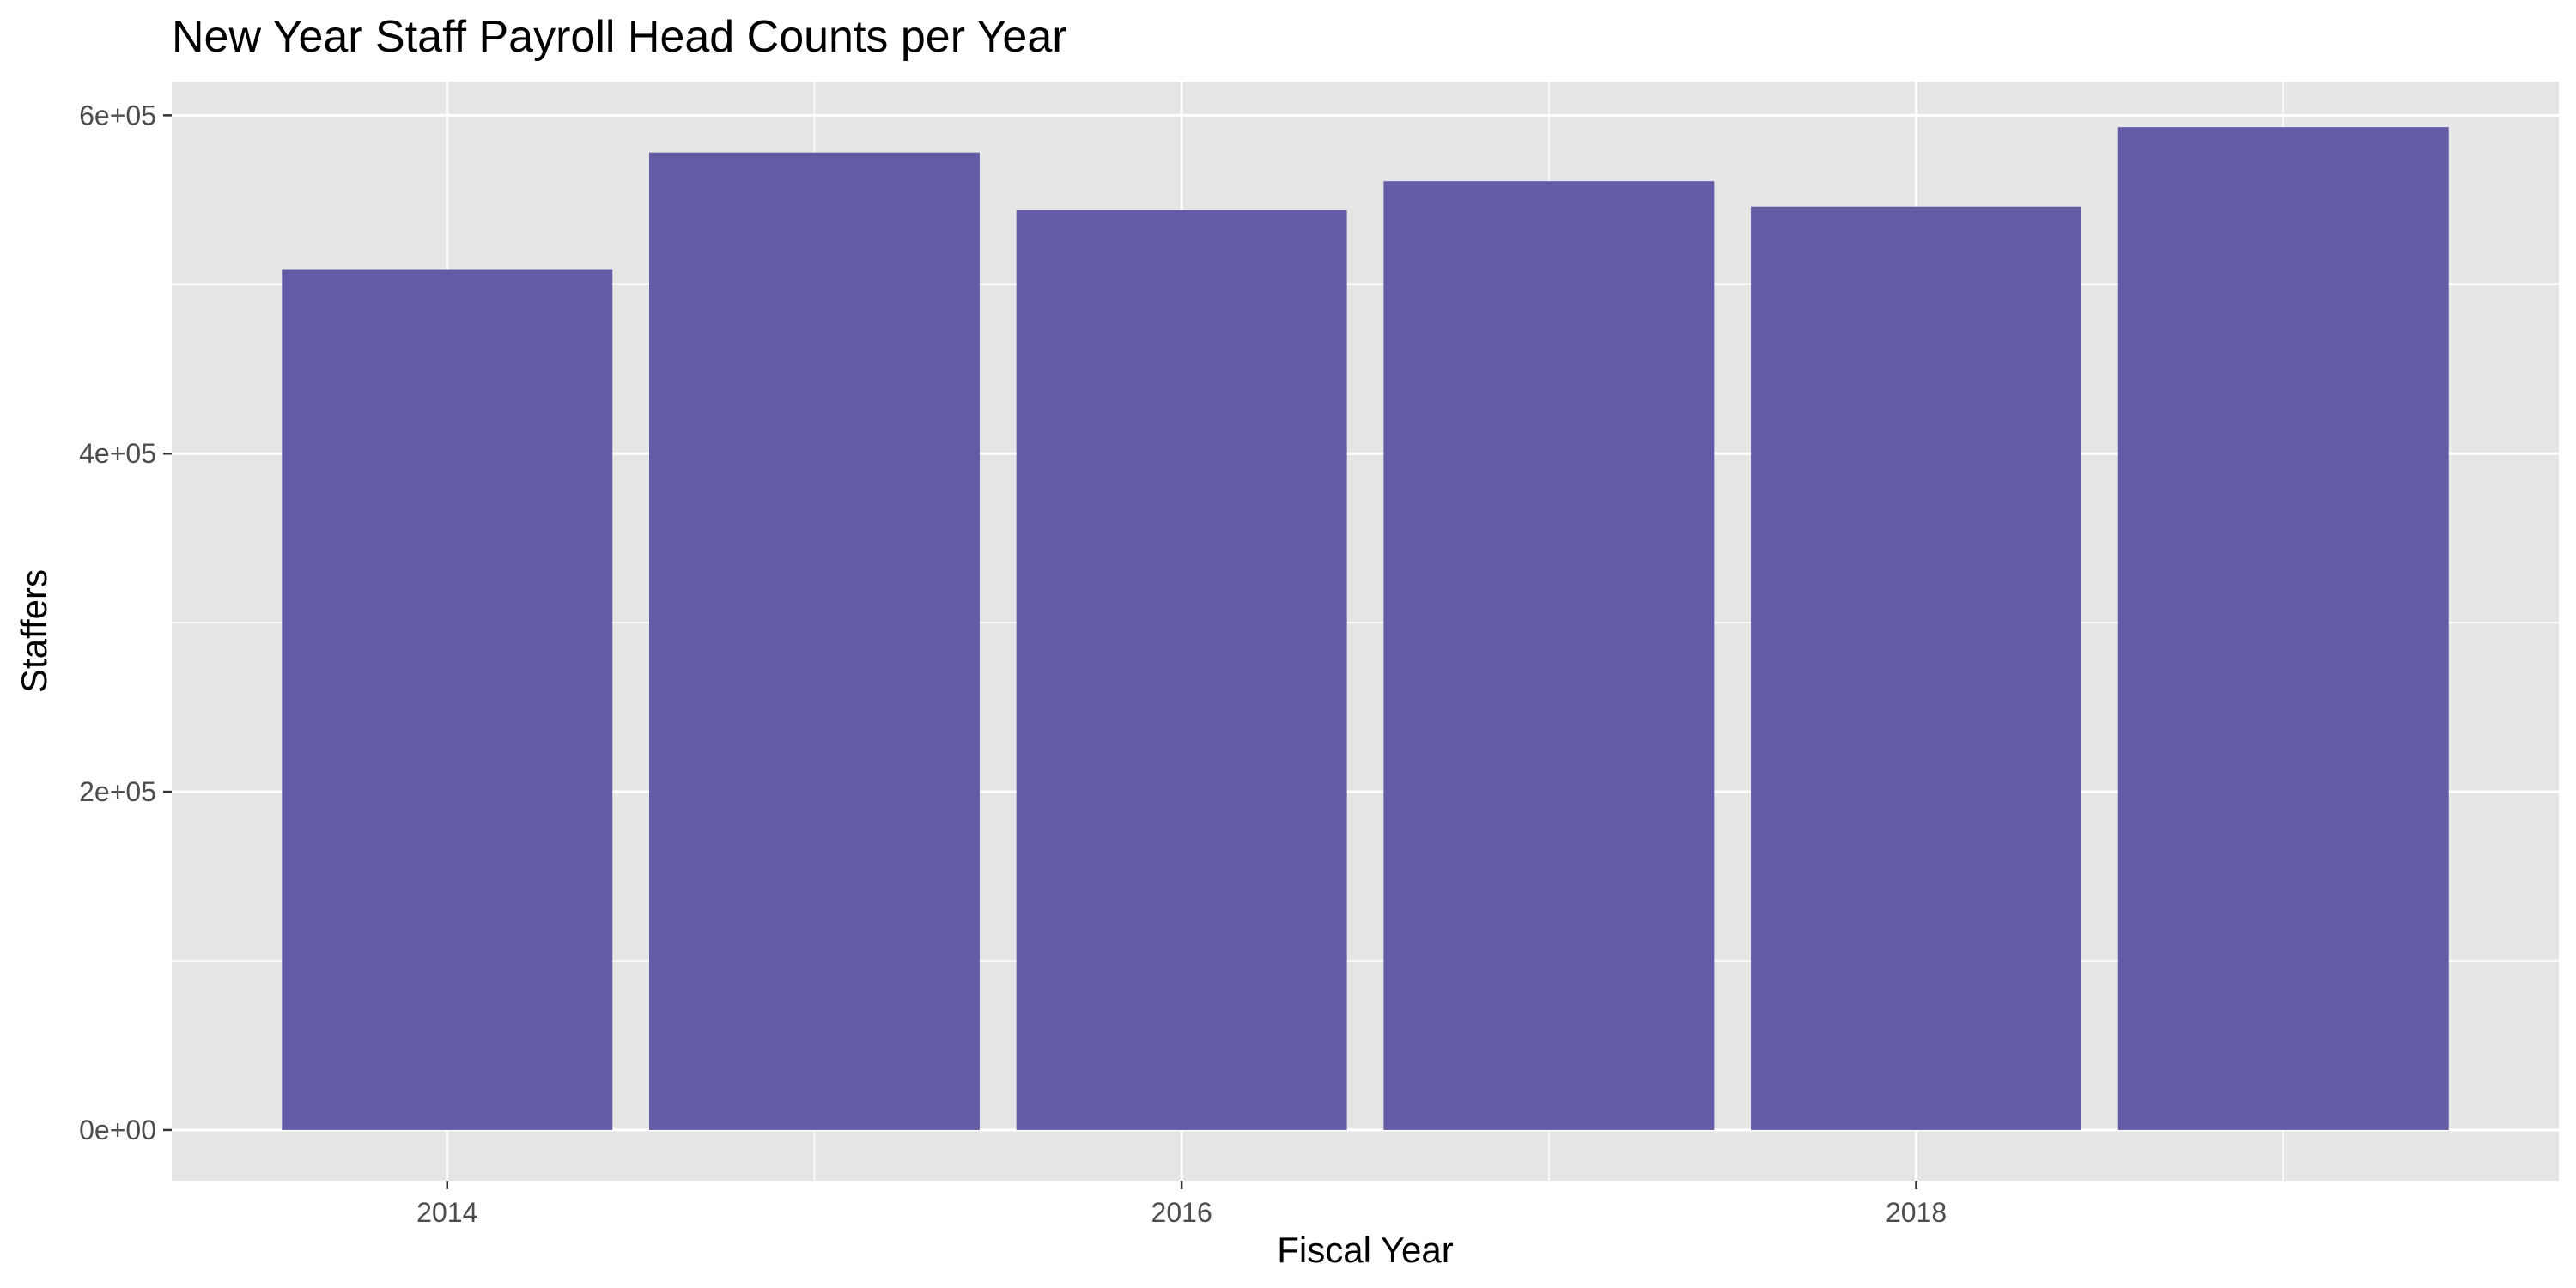  I want to click on bar-2018, so click(1916, 668).